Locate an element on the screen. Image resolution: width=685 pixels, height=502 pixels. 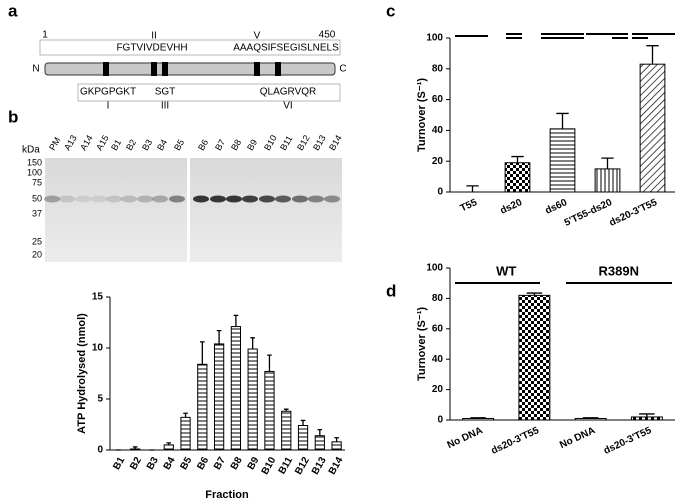
y-tick-label: 100 is located at coordinates (434, 268).